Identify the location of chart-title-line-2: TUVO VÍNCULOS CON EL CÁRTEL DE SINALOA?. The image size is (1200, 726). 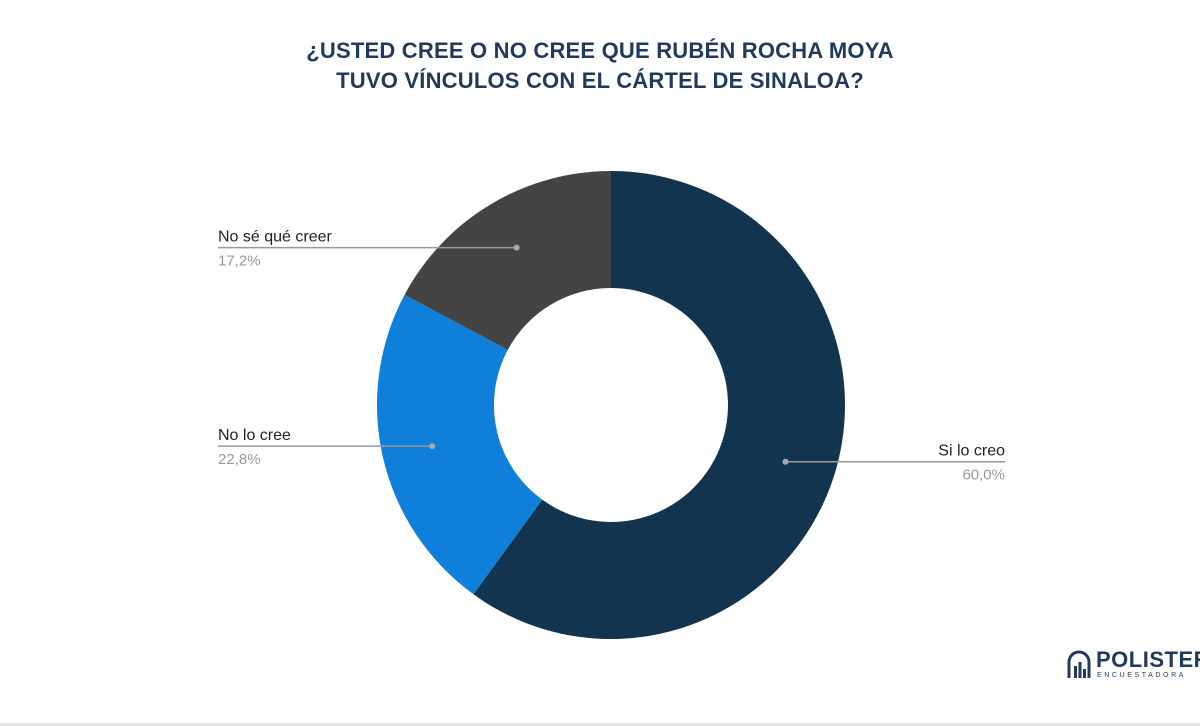
(600, 80).